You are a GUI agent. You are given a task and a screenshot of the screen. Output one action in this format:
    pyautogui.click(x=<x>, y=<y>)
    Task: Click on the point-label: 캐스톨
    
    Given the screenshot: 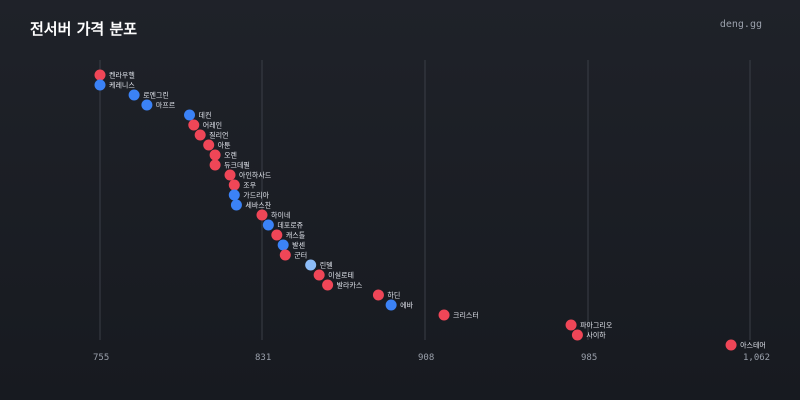 What is the action you would take?
    pyautogui.click(x=296, y=236)
    